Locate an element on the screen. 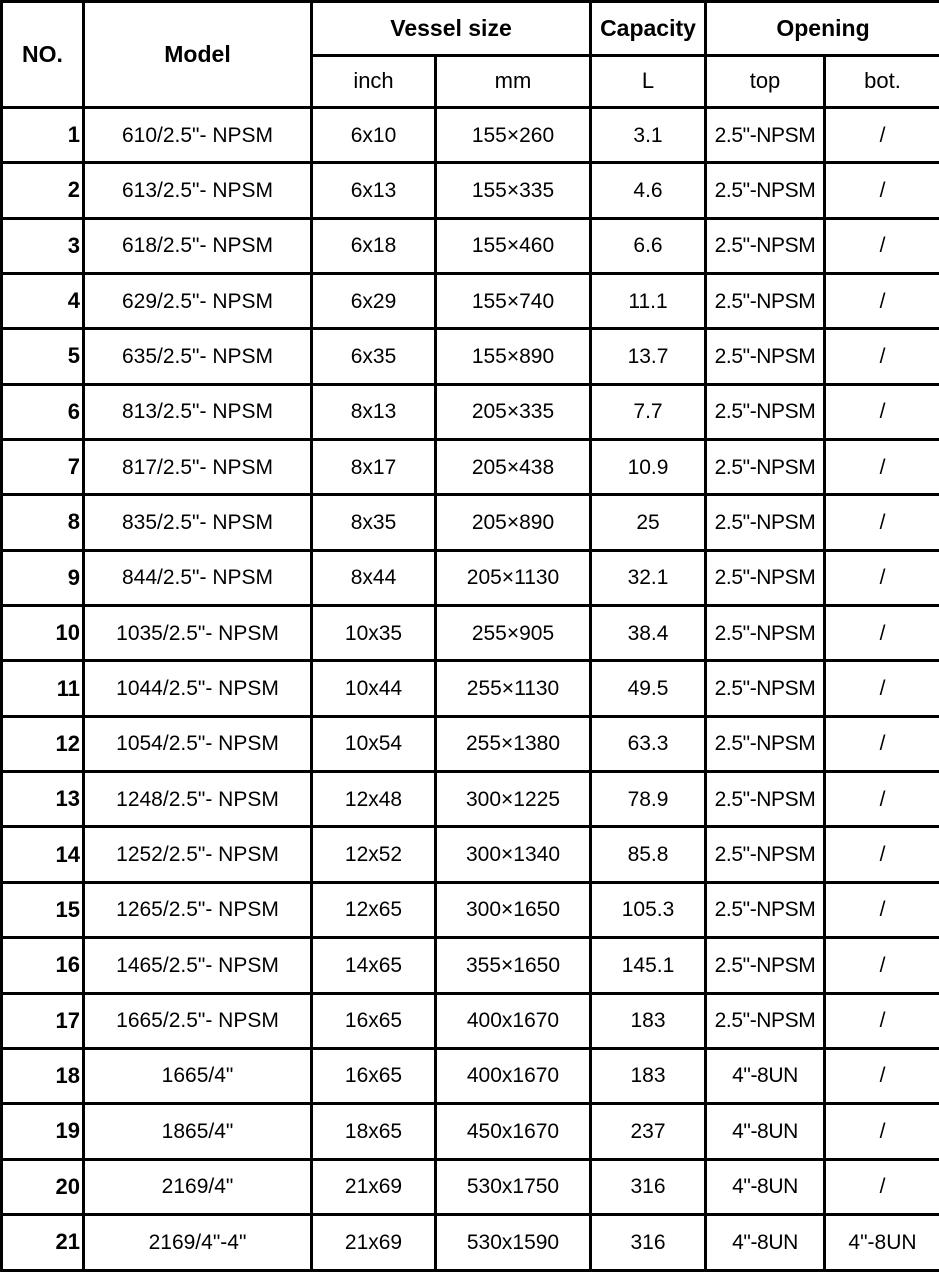 This screenshot has height=1272, width=939. cell-capacity: 316 is located at coordinates (648, 1186).